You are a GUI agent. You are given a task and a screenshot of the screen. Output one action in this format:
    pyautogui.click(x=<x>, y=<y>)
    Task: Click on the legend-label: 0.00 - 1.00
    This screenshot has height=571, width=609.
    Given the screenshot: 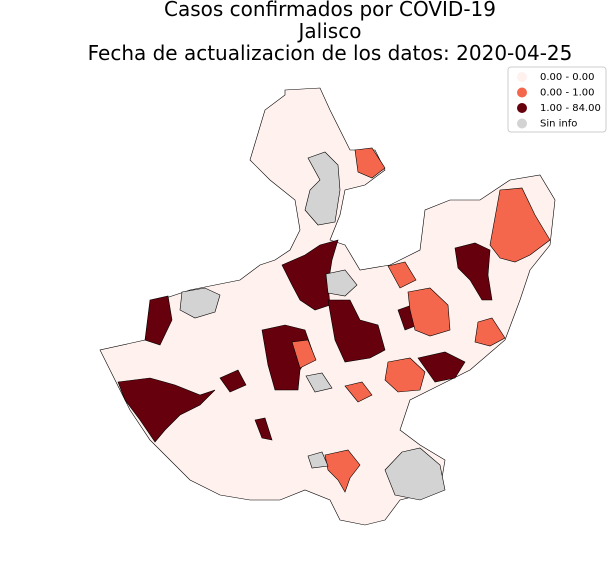 What is the action you would take?
    pyautogui.click(x=567, y=93)
    